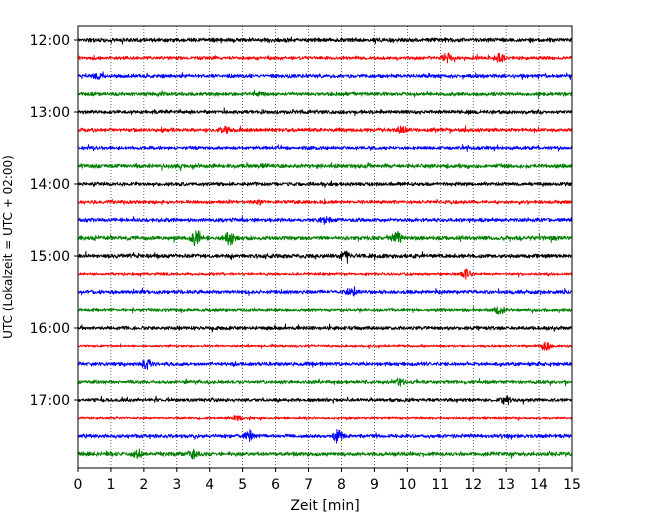  I want to click on x-tick-label: 9, so click(374, 485).